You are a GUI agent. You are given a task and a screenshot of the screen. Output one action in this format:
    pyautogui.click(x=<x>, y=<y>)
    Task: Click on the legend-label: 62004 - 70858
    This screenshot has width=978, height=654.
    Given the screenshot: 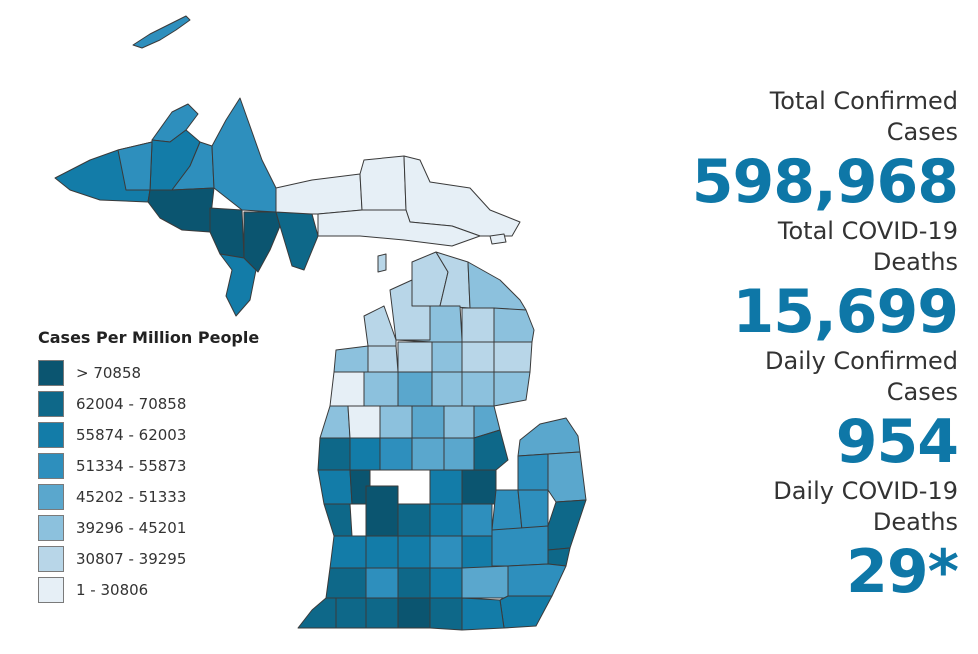 What is the action you would take?
    pyautogui.click(x=131, y=403)
    